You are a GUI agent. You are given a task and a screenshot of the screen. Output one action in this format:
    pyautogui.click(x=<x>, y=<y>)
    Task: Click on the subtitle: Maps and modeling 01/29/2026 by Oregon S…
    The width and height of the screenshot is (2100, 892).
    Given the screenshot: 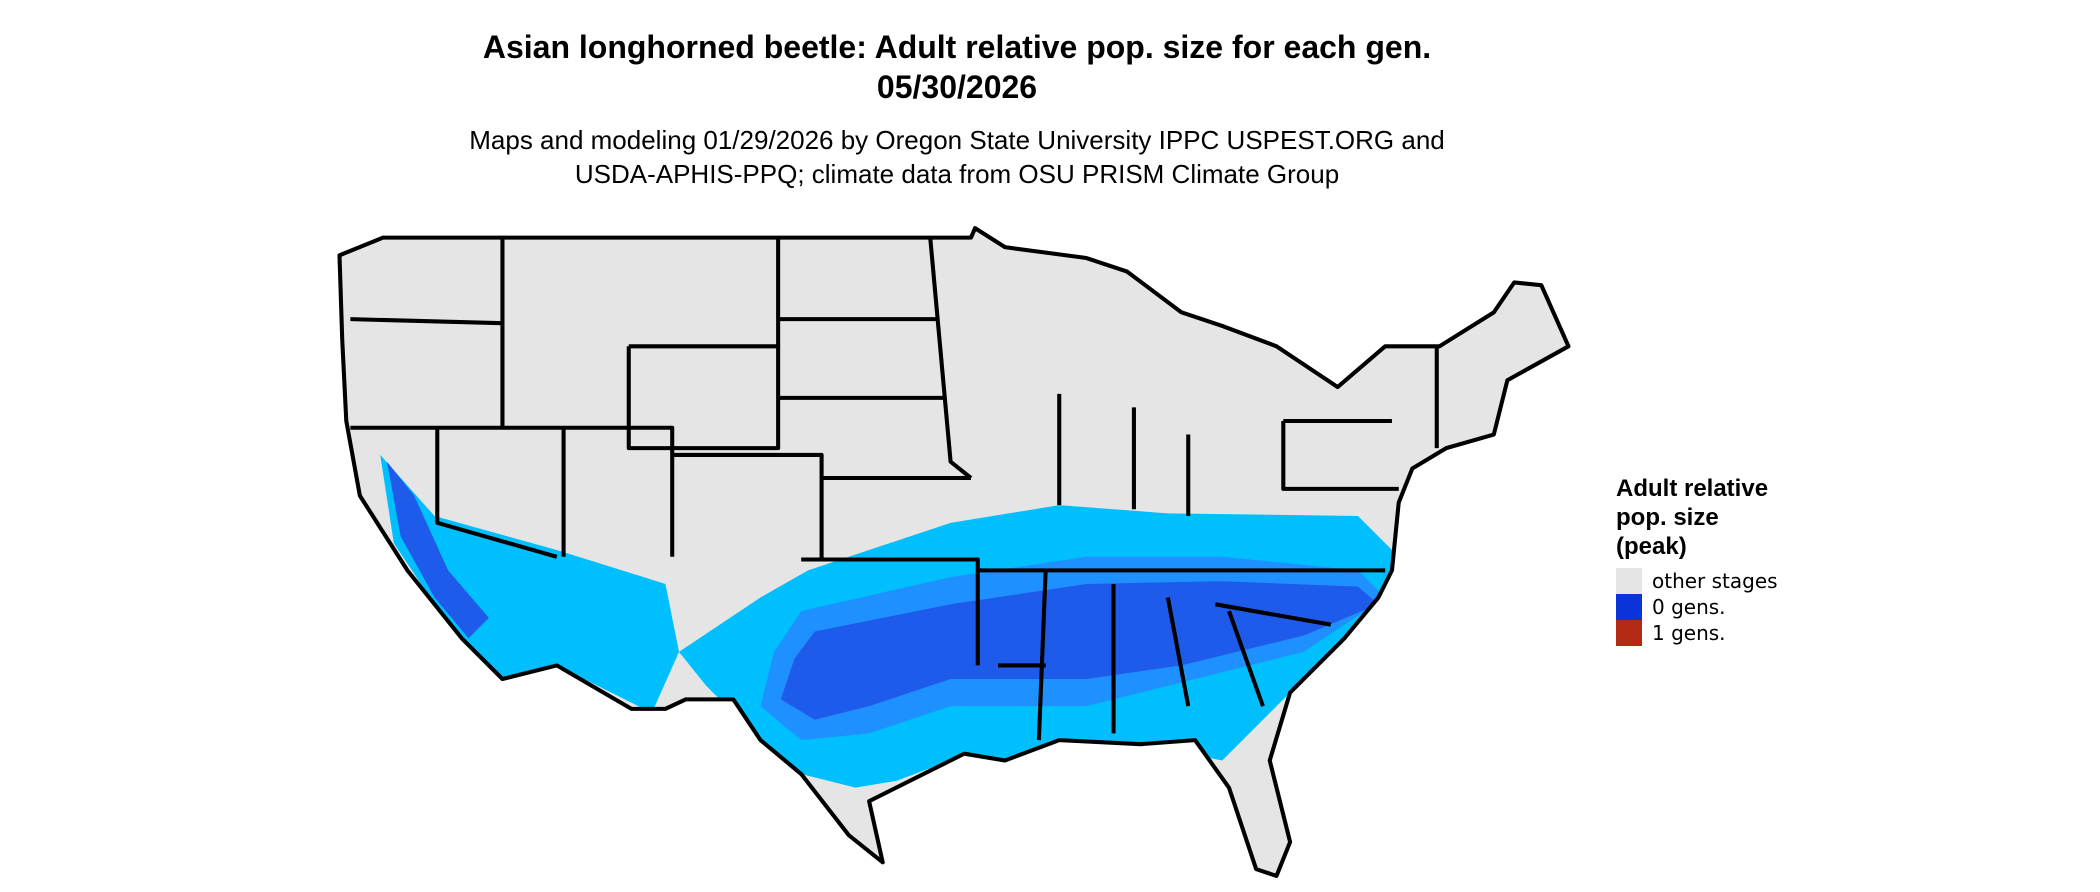 What is the action you would take?
    pyautogui.click(x=957, y=140)
    